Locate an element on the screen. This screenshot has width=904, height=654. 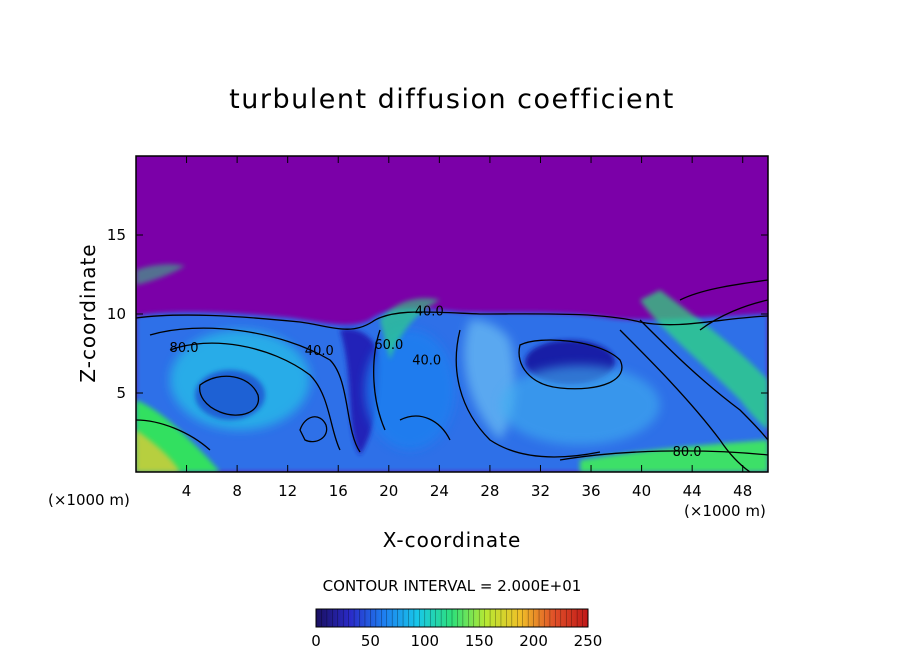
x-unit-label: (×1000 m) is located at coordinates (725, 511).